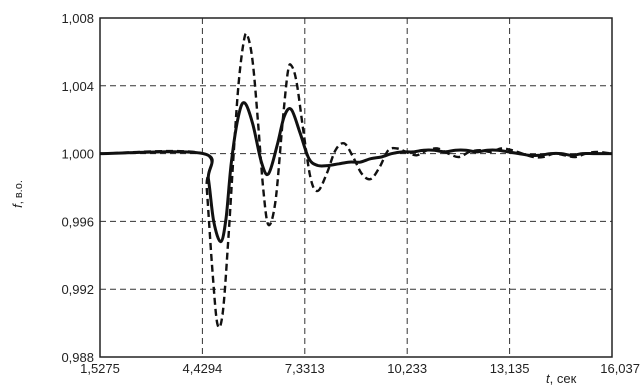 The width and height of the screenshot is (643, 388). What do you see at coordinates (77, 357) in the screenshot?
I see `y-tick-label: 0,988` at bounding box center [77, 357].